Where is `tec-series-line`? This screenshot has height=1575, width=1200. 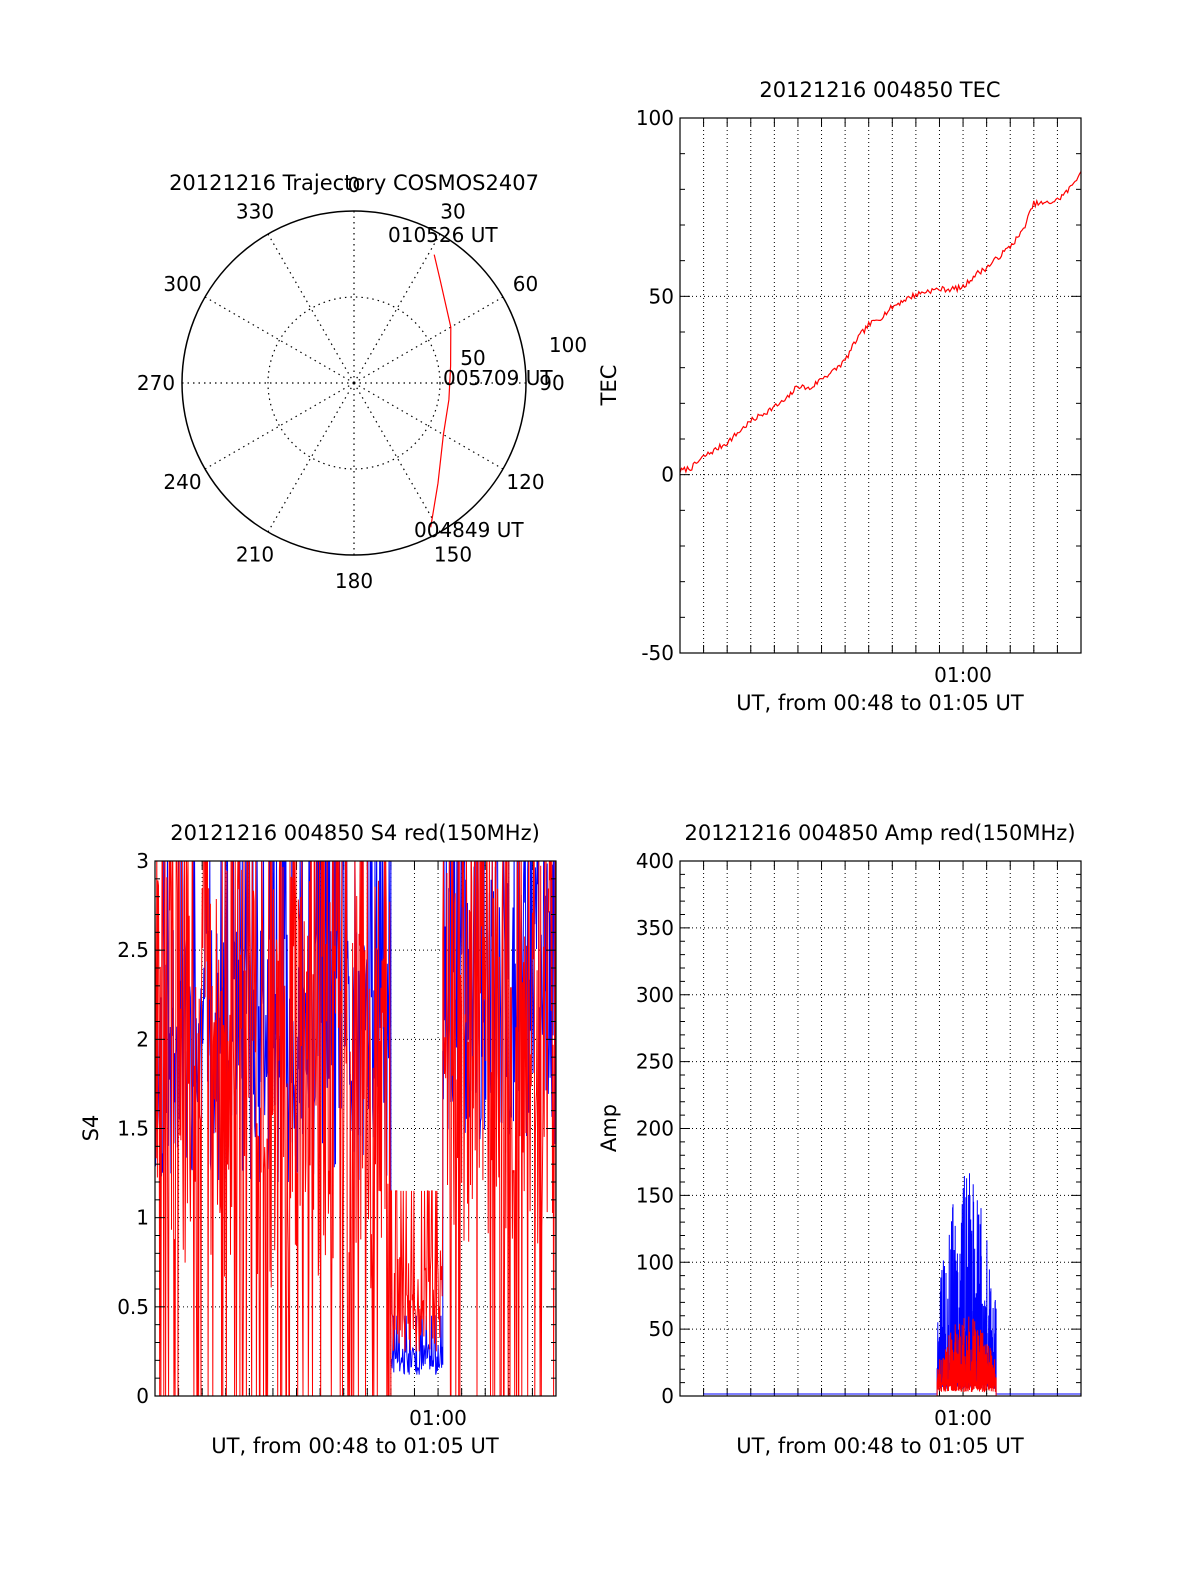 tec-series-line is located at coordinates (880, 322).